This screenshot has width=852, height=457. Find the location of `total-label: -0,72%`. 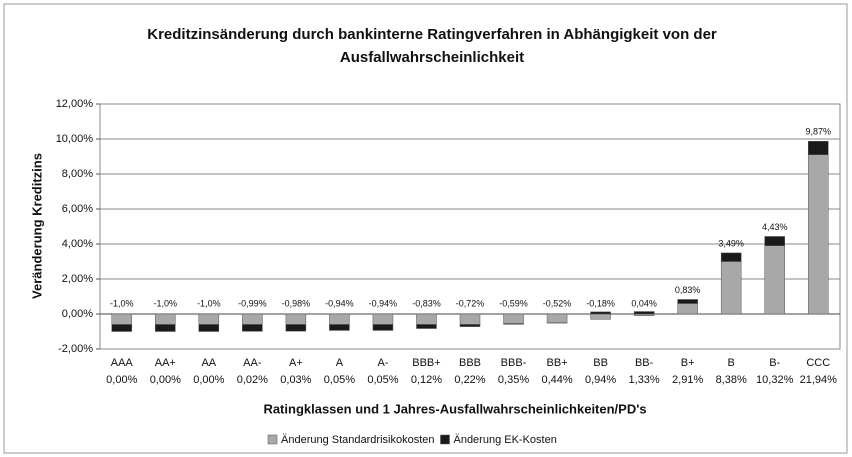

total-label: -0,72% is located at coordinates (470, 303).